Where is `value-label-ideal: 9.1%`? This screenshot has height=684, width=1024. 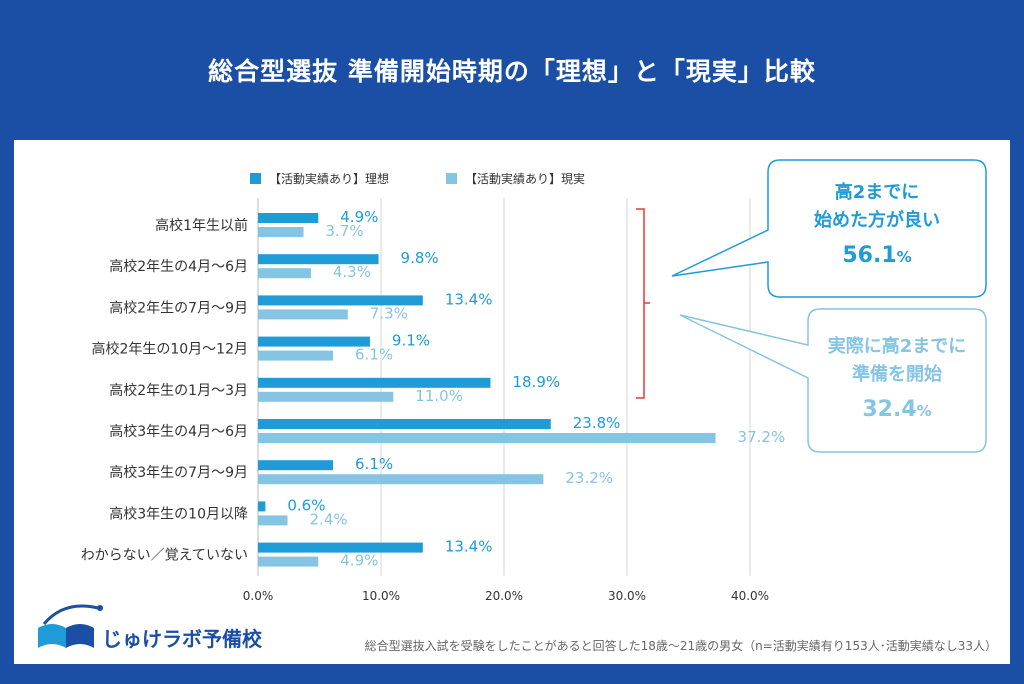 value-label-ideal: 9.1% is located at coordinates (411, 341).